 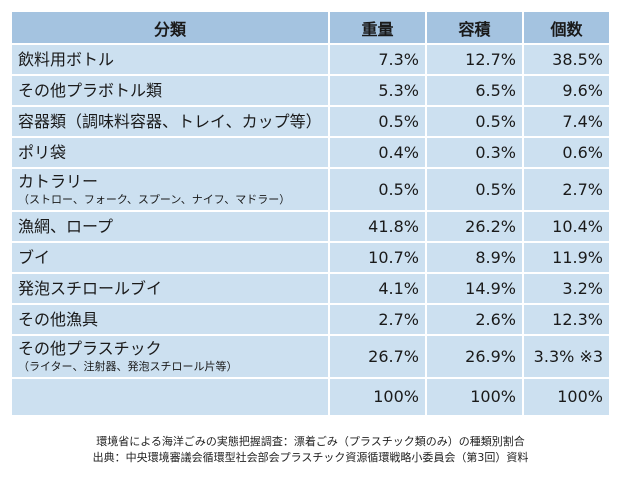 I want to click on row-volume: 12.7%, so click(x=474, y=59).